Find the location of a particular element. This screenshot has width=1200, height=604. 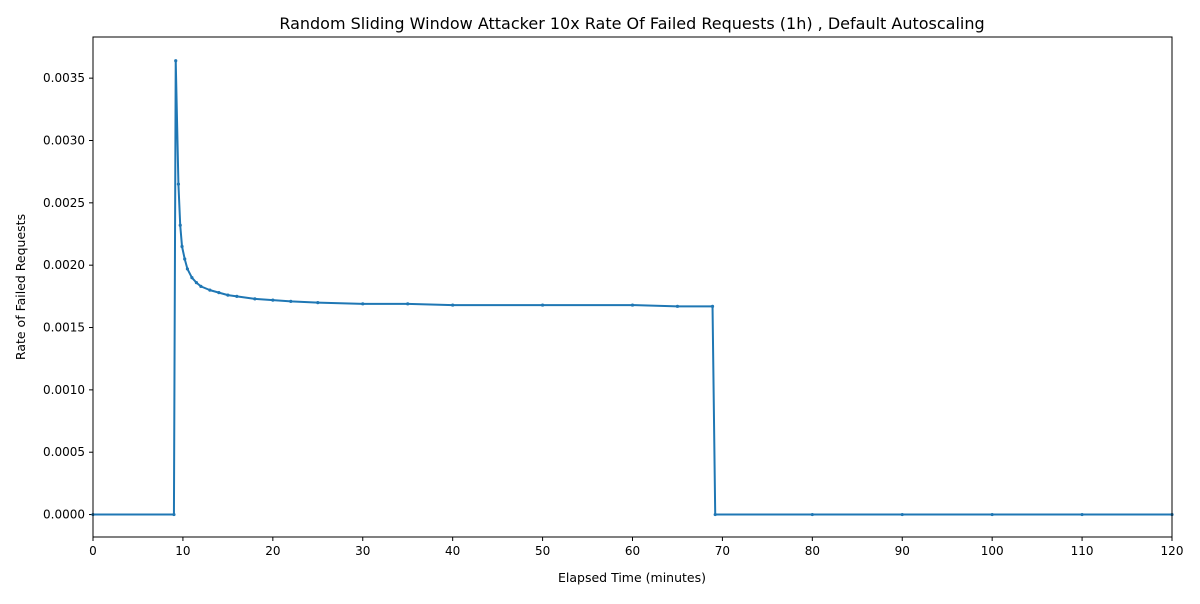

x-tick-label: 80 is located at coordinates (812, 551).